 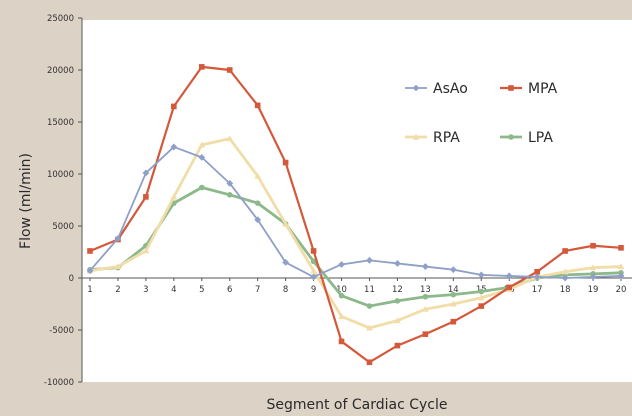 I want to click on x-tick-label: 14, so click(x=453, y=290).